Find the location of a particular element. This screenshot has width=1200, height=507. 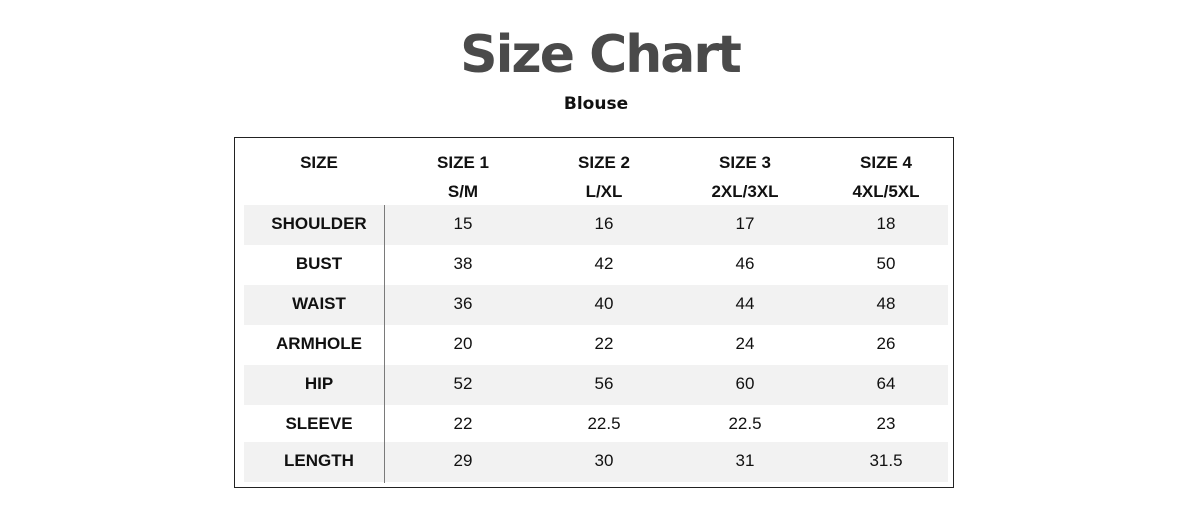

header-size-1: SIZE 1 S/M is located at coordinates (463, 177).